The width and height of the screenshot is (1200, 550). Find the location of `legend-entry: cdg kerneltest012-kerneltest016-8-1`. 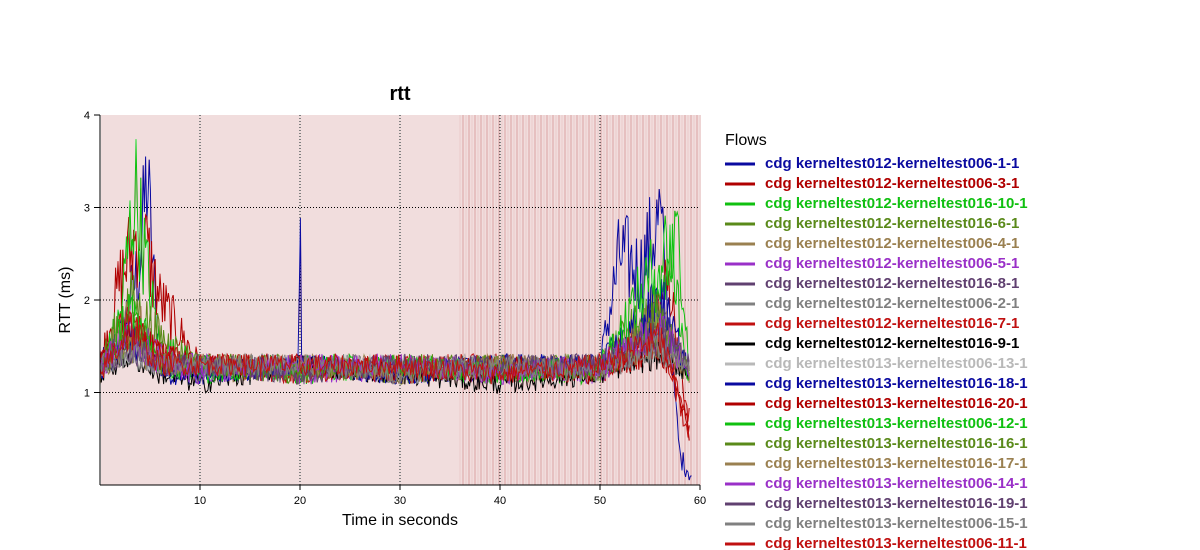

legend-entry: cdg kerneltest012-kerneltest016-8-1 is located at coordinates (892, 283).